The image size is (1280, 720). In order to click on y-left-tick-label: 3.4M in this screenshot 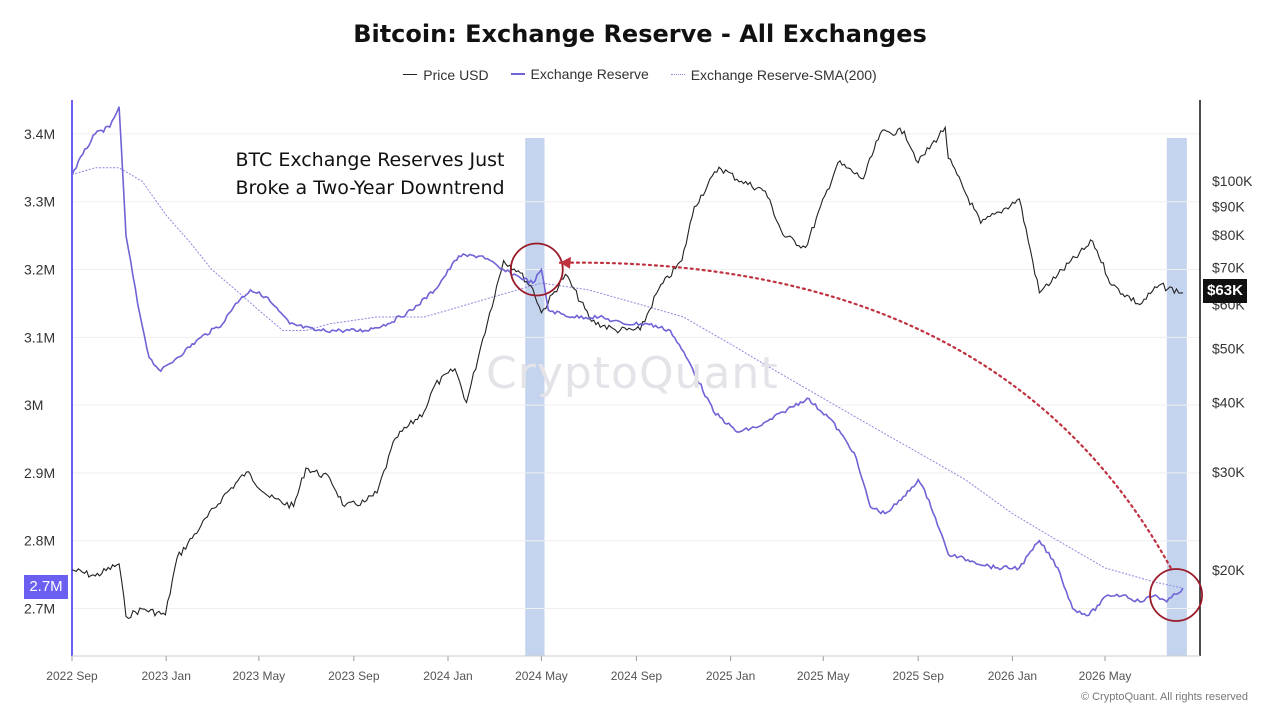, I will do `click(39, 134)`.